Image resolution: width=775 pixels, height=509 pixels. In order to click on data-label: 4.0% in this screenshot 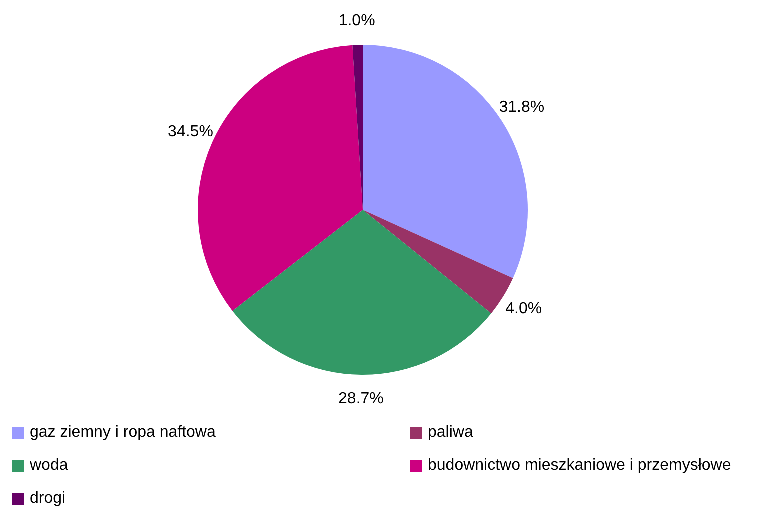, I will do `click(524, 309)`.